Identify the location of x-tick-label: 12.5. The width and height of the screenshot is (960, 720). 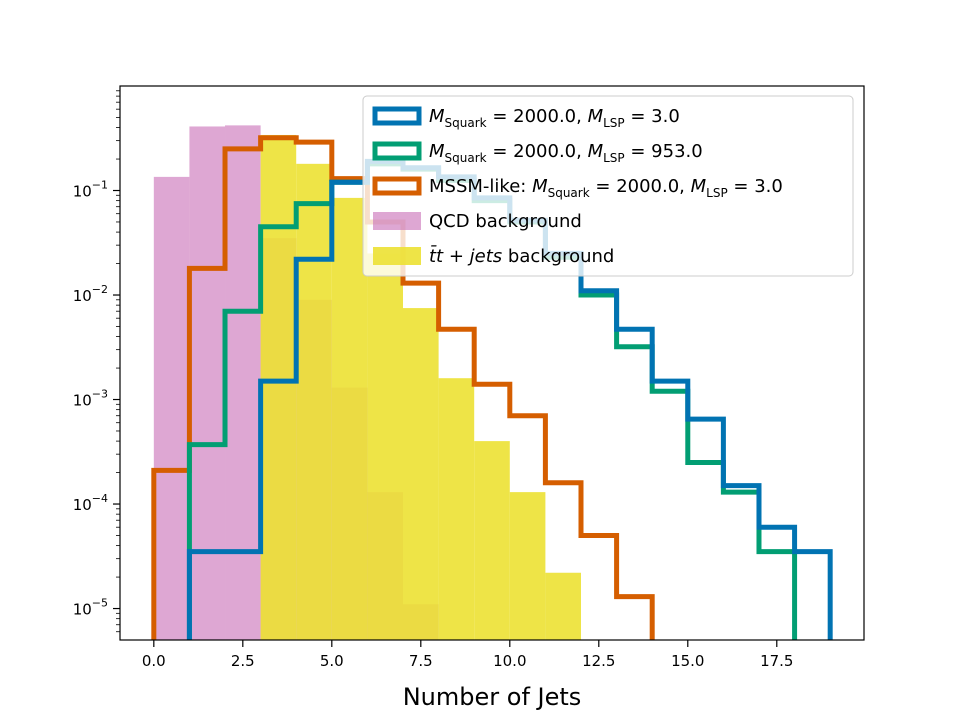
(598, 661).